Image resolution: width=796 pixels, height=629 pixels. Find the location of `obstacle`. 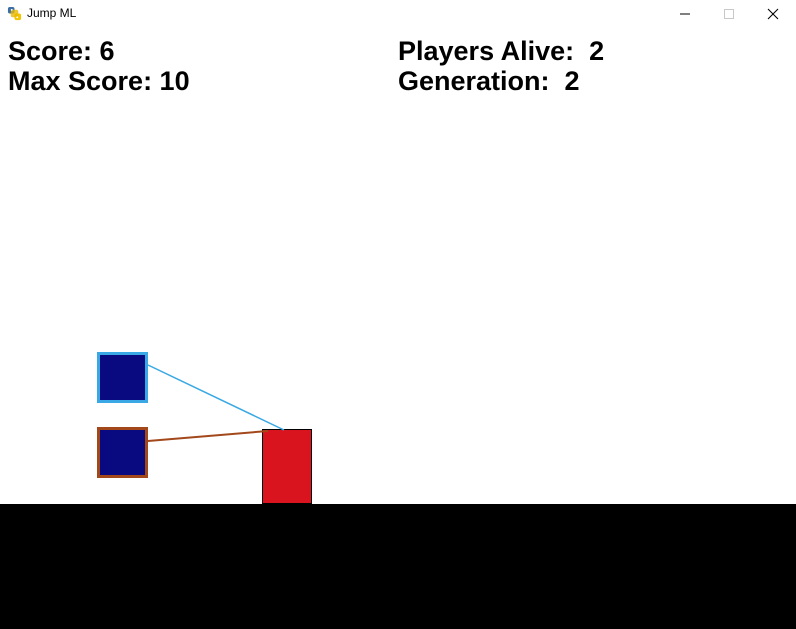

obstacle is located at coordinates (287, 466).